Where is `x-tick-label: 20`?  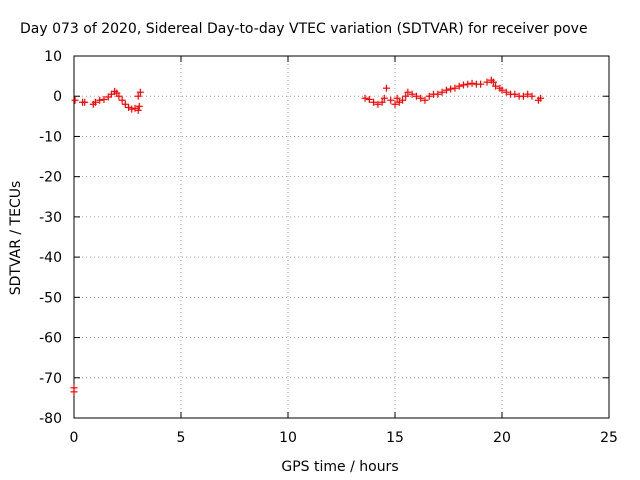 x-tick-label: 20 is located at coordinates (502, 438).